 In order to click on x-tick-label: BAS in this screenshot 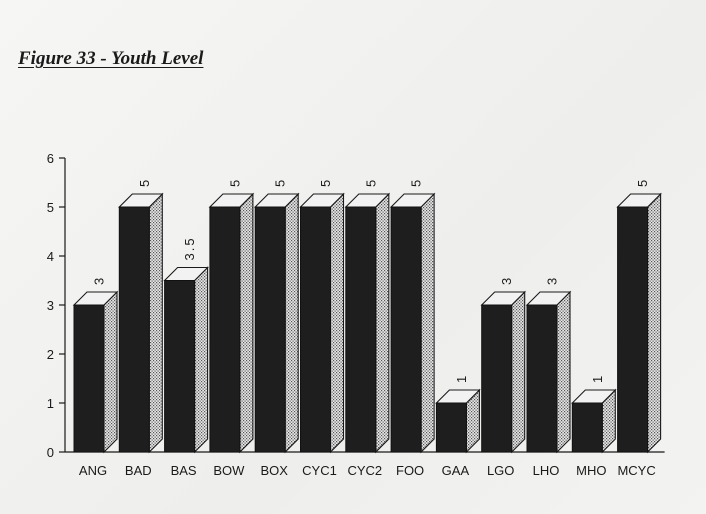, I will do `click(184, 470)`.